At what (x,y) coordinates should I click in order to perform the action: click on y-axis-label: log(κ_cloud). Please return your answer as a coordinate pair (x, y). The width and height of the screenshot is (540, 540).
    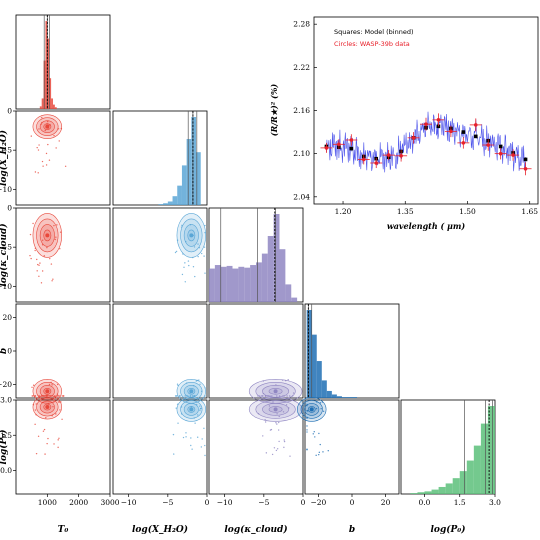
    Looking at the image, I should click on (4, 254).